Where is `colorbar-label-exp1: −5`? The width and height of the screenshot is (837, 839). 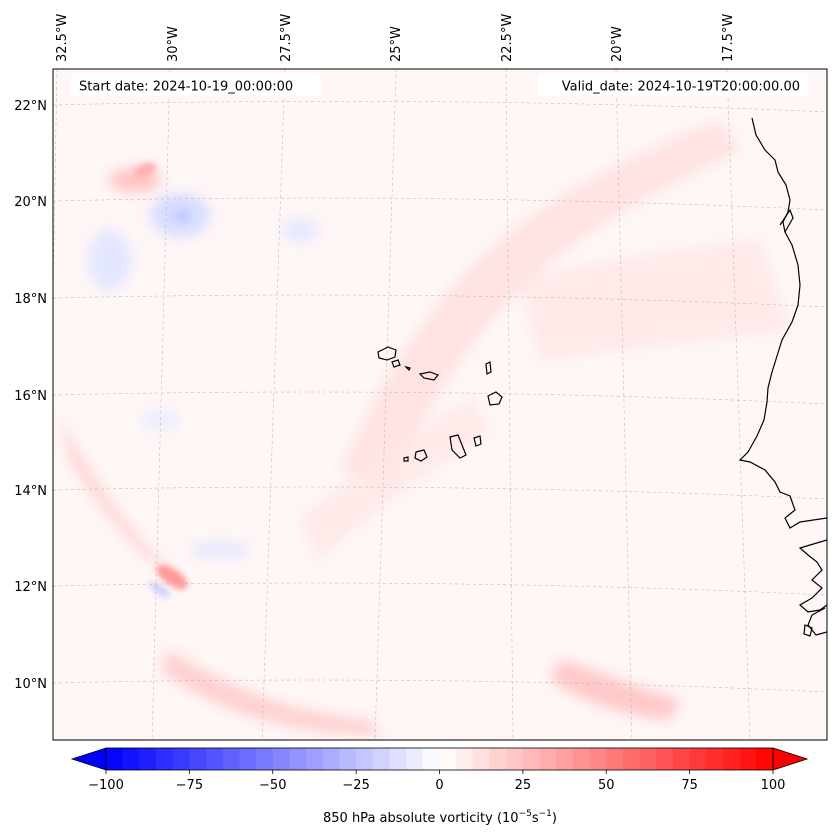
colorbar-label-exp1: −5 is located at coordinates (525, 814).